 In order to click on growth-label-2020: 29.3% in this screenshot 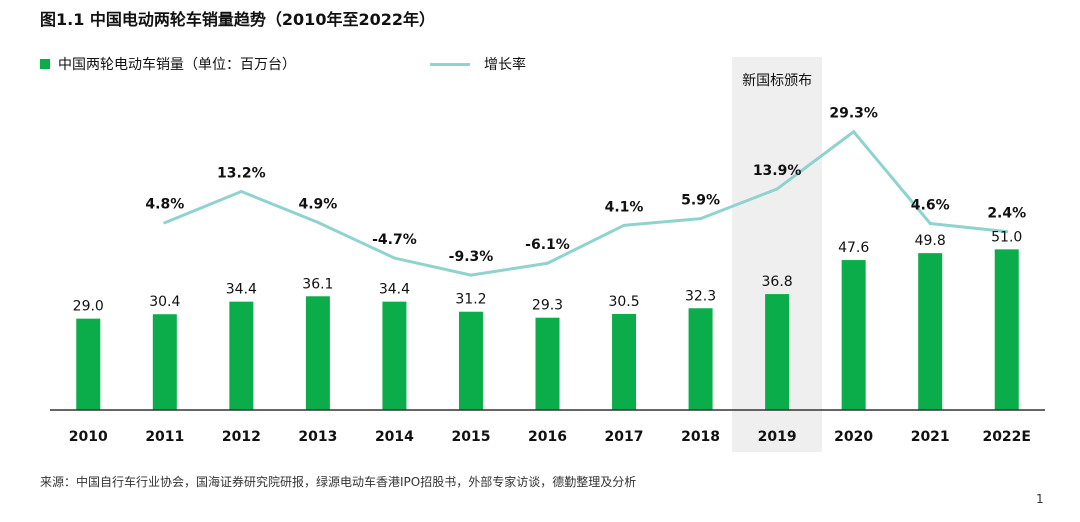, I will do `click(853, 114)`.